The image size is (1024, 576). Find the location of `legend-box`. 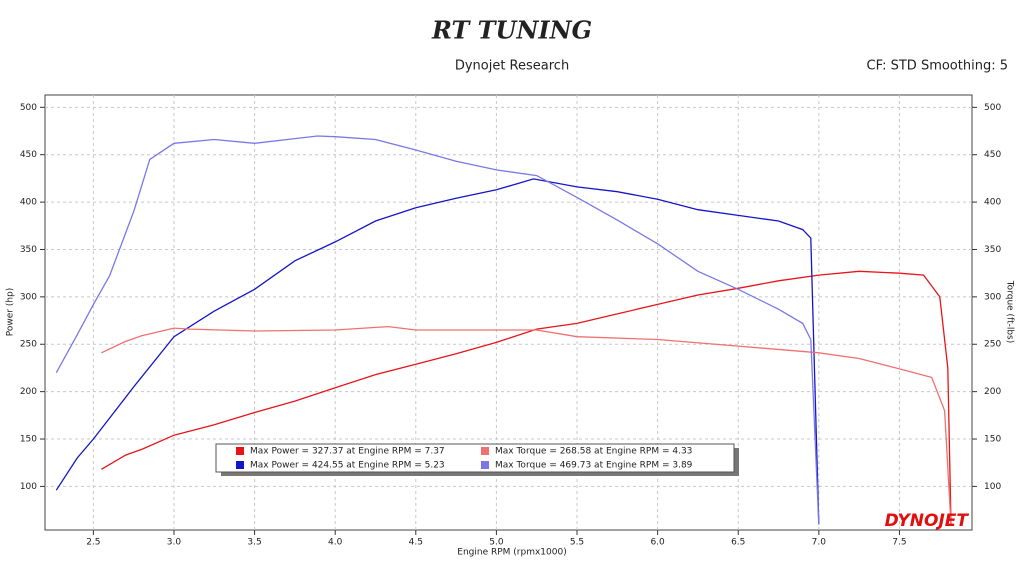

legend-box is located at coordinates (475, 458).